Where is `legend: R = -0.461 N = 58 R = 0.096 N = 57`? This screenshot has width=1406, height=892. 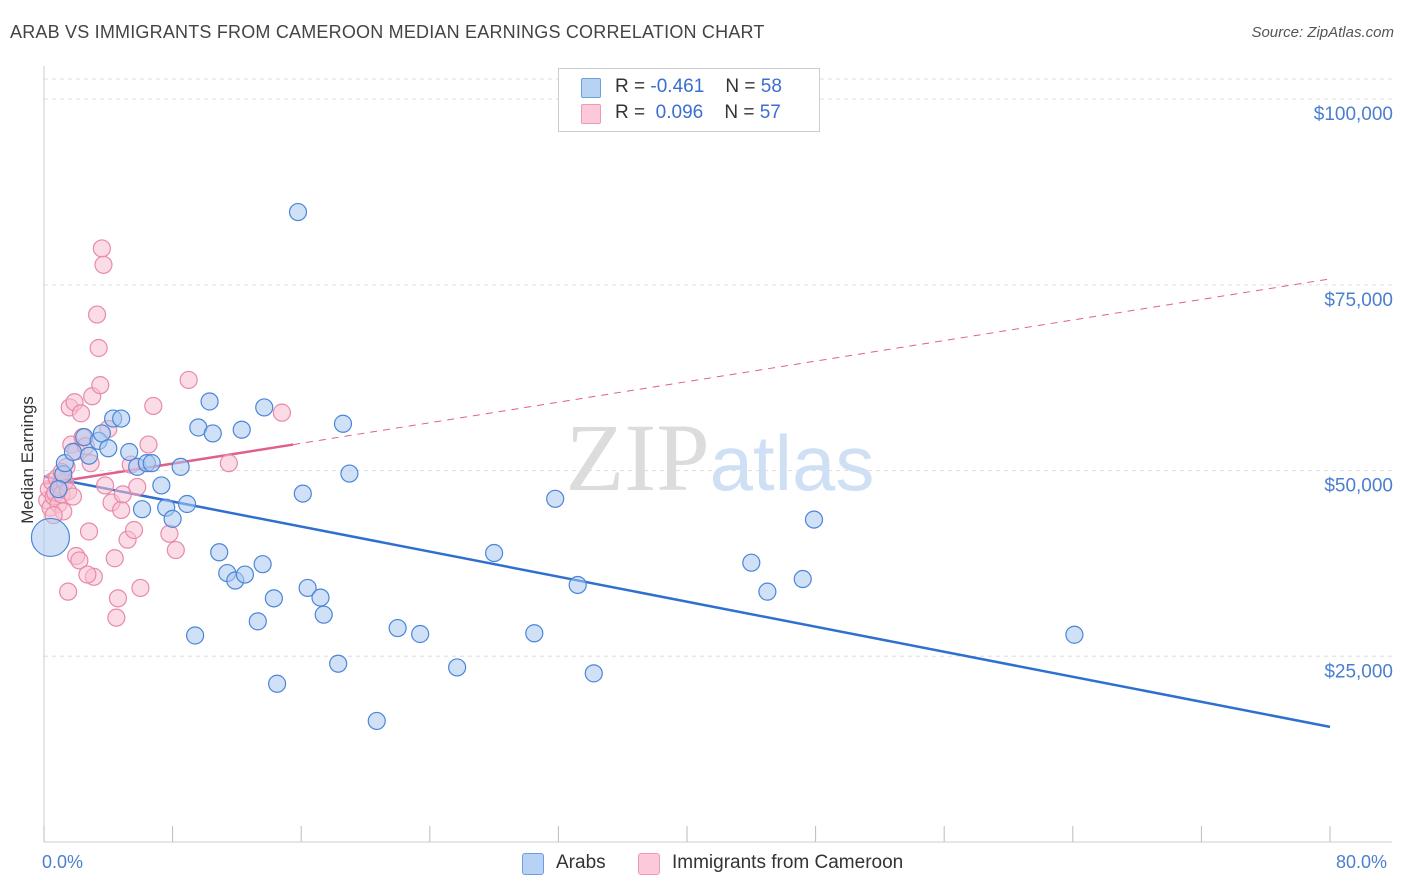
legend: R = -0.461 N = 58 R = 0.096 N = 57 is located at coordinates (689, 100).